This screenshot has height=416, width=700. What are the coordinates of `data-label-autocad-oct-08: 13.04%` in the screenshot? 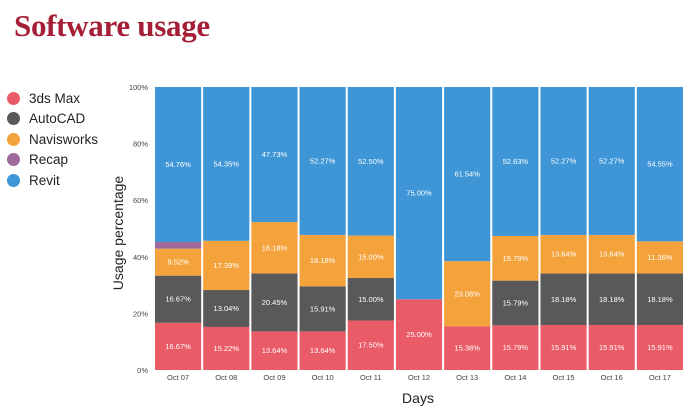 It's located at (227, 308).